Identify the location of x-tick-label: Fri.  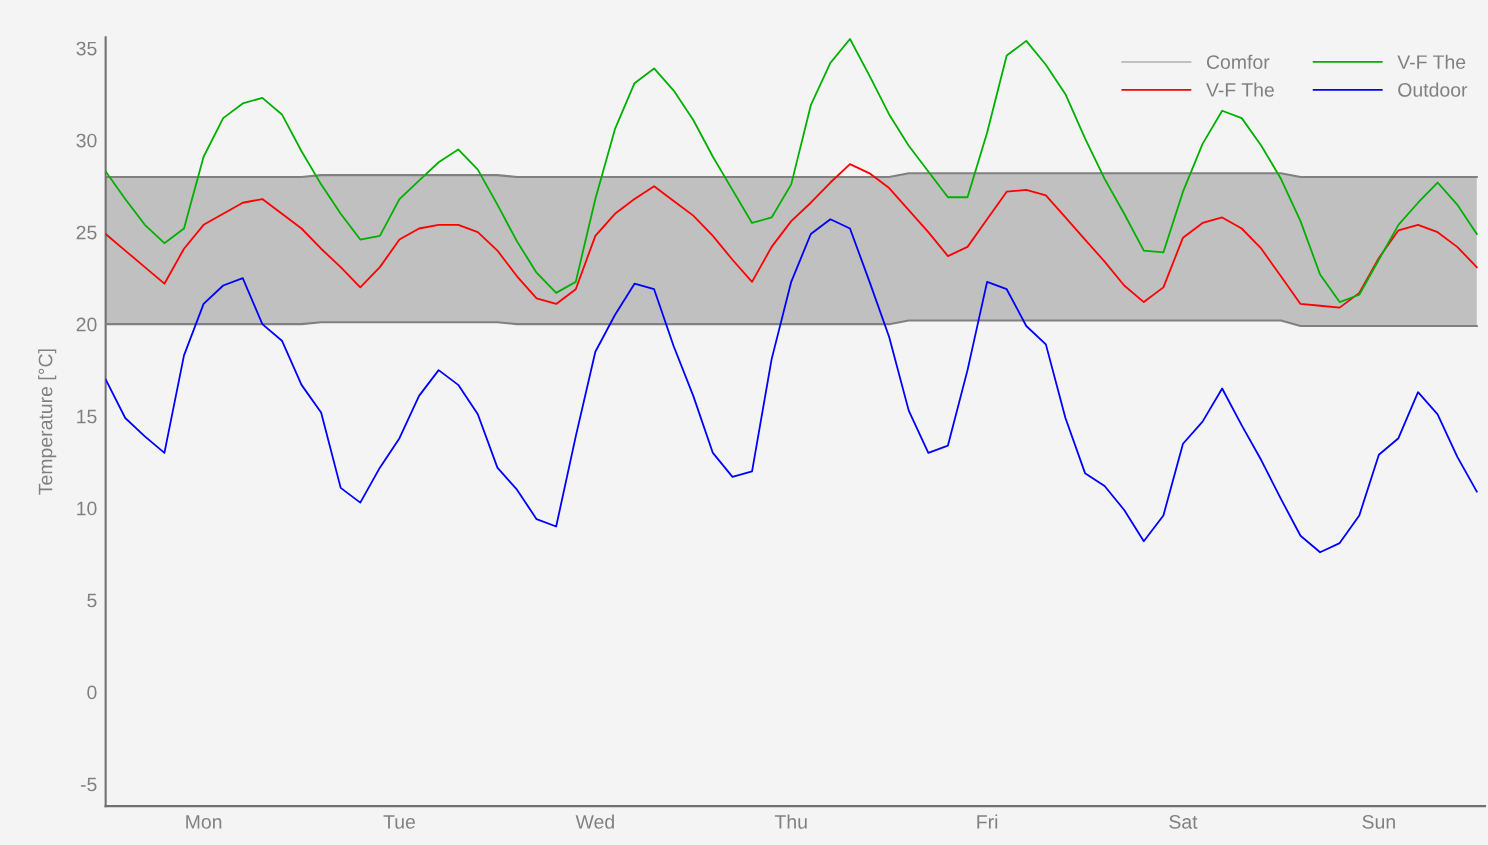
(987, 821).